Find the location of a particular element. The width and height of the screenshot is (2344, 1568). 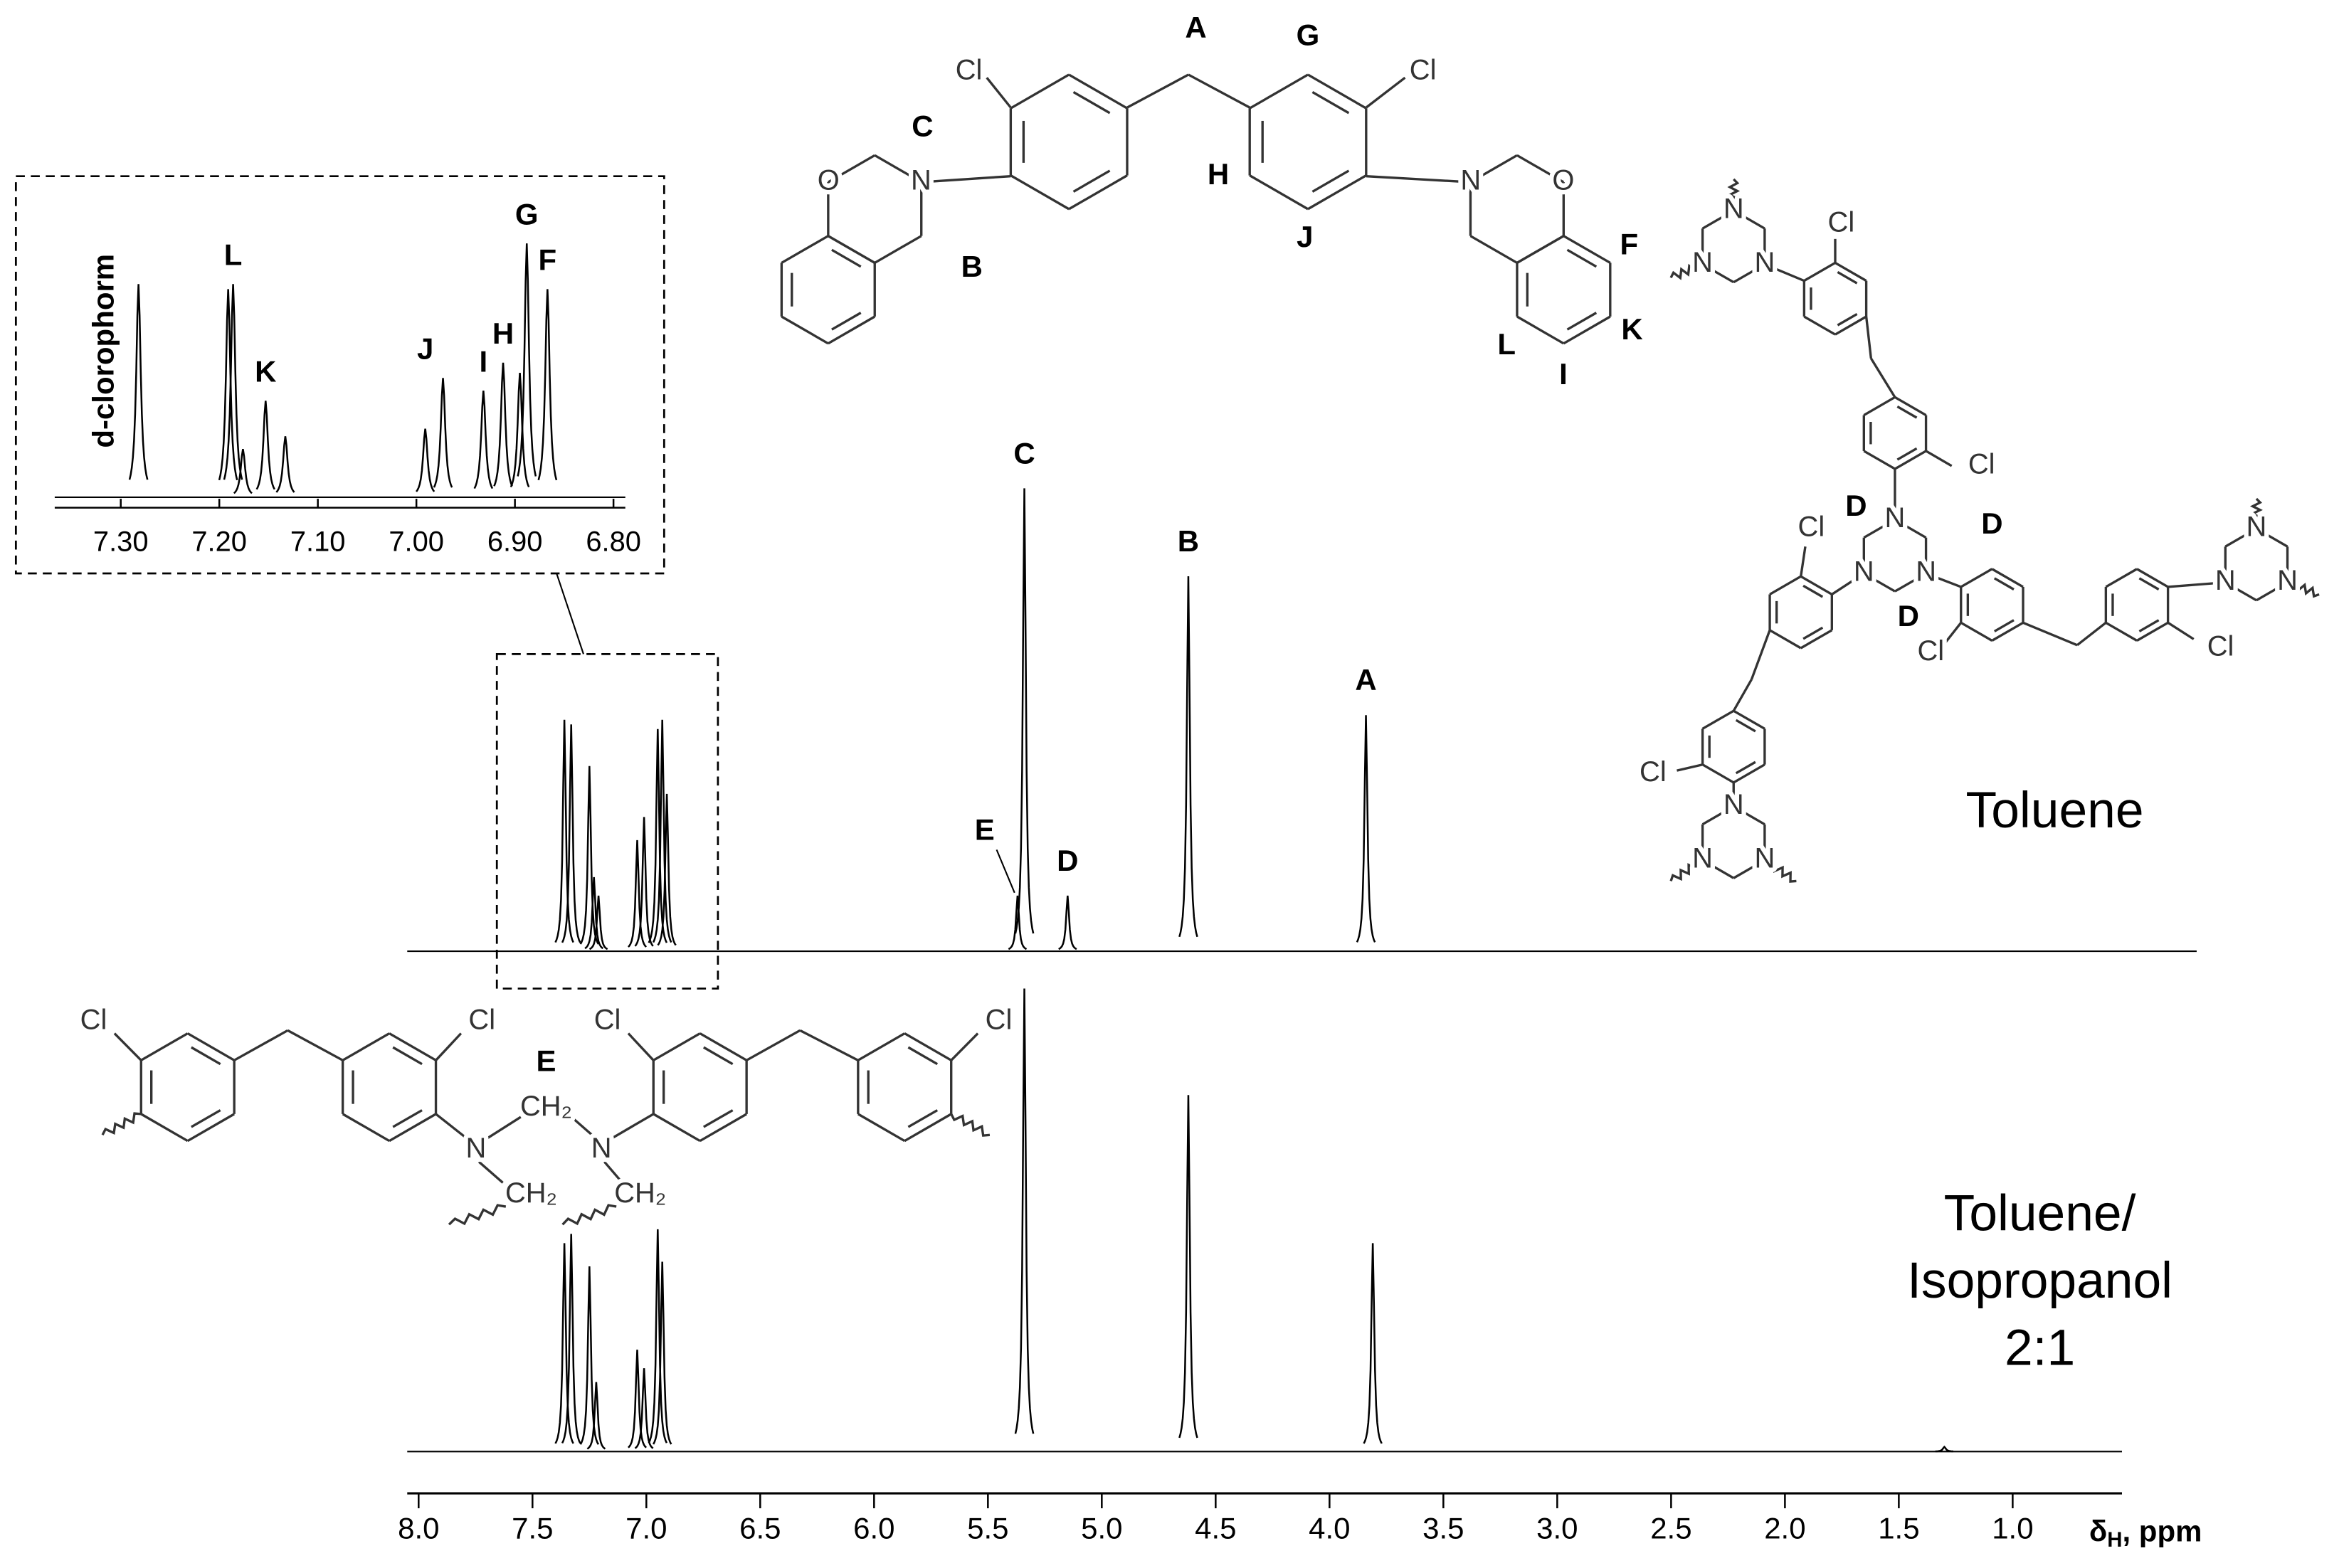

series-label: Toluene is located at coordinates (2055, 810).